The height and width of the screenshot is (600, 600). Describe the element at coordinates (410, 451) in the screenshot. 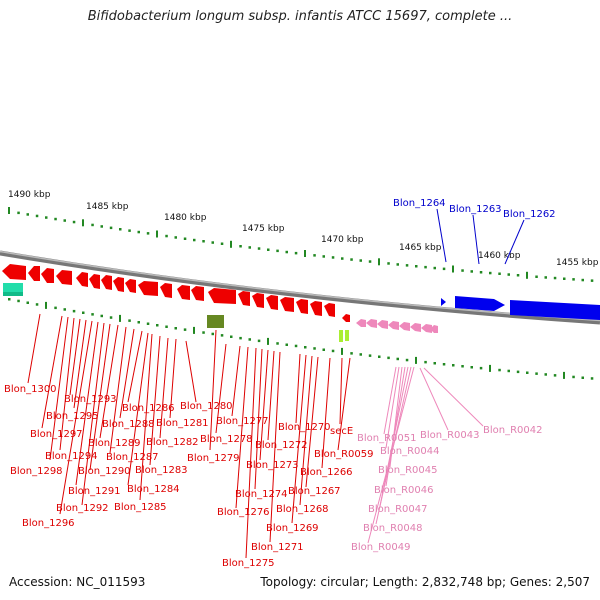

I see `gene-label: Blon_R0044` at that location.